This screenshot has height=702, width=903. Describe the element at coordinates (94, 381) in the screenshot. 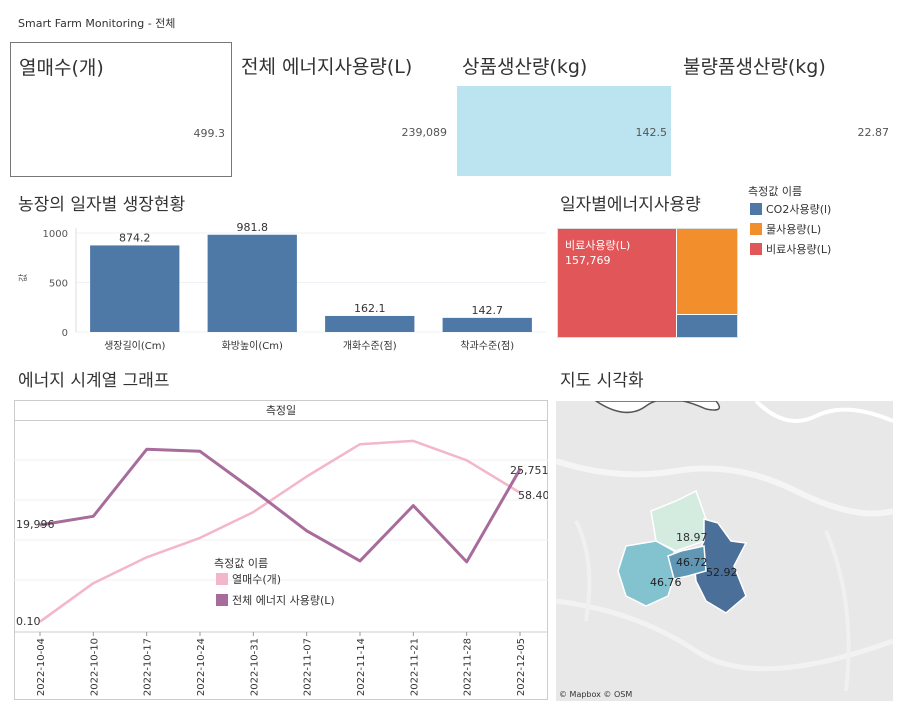

I see `timeseries-title: 에너지 시계열 그래프` at that location.